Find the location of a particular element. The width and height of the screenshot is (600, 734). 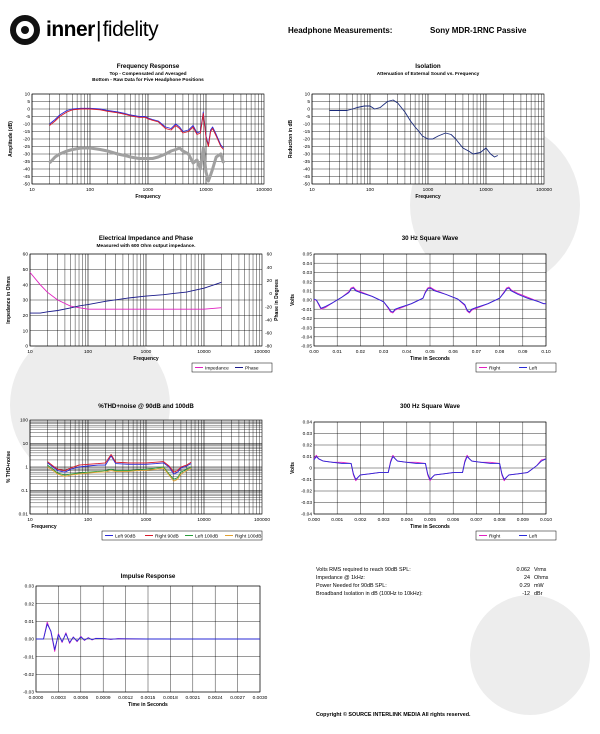

legend-entry: Left is located at coordinates (533, 368).